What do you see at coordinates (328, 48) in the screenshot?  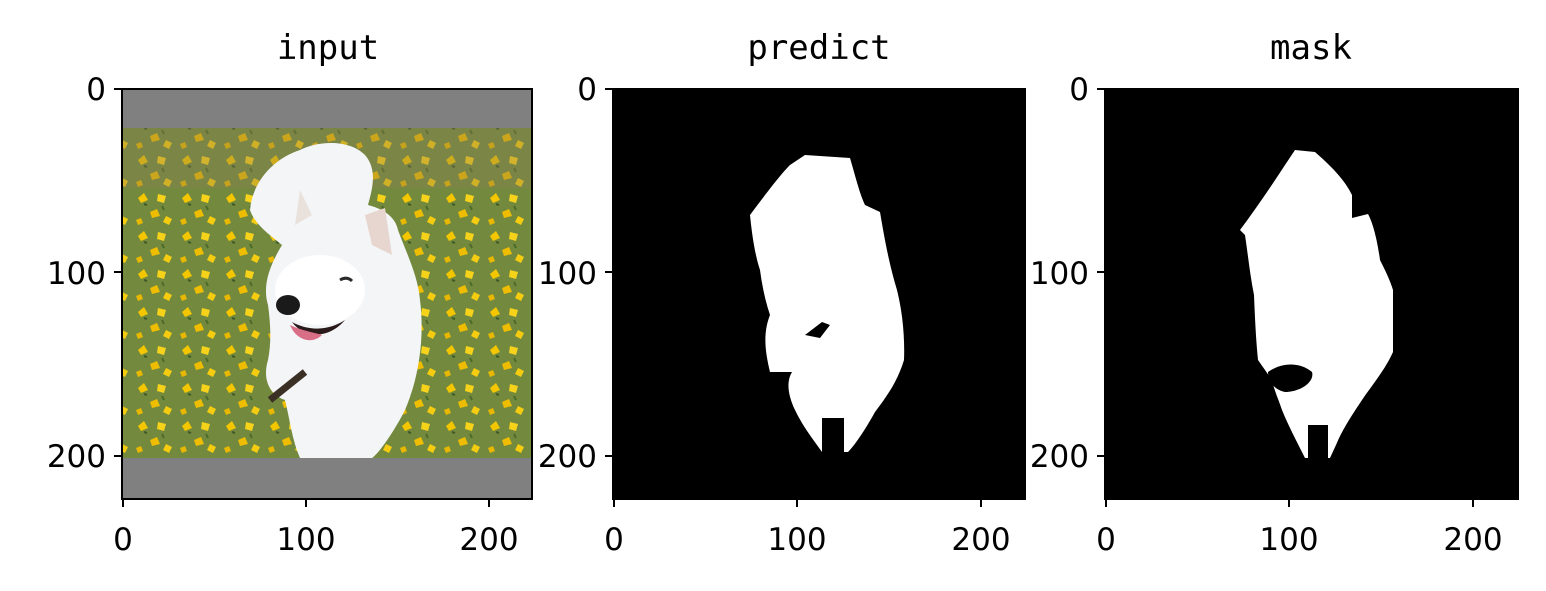 I see `panel-title-input: input` at bounding box center [328, 48].